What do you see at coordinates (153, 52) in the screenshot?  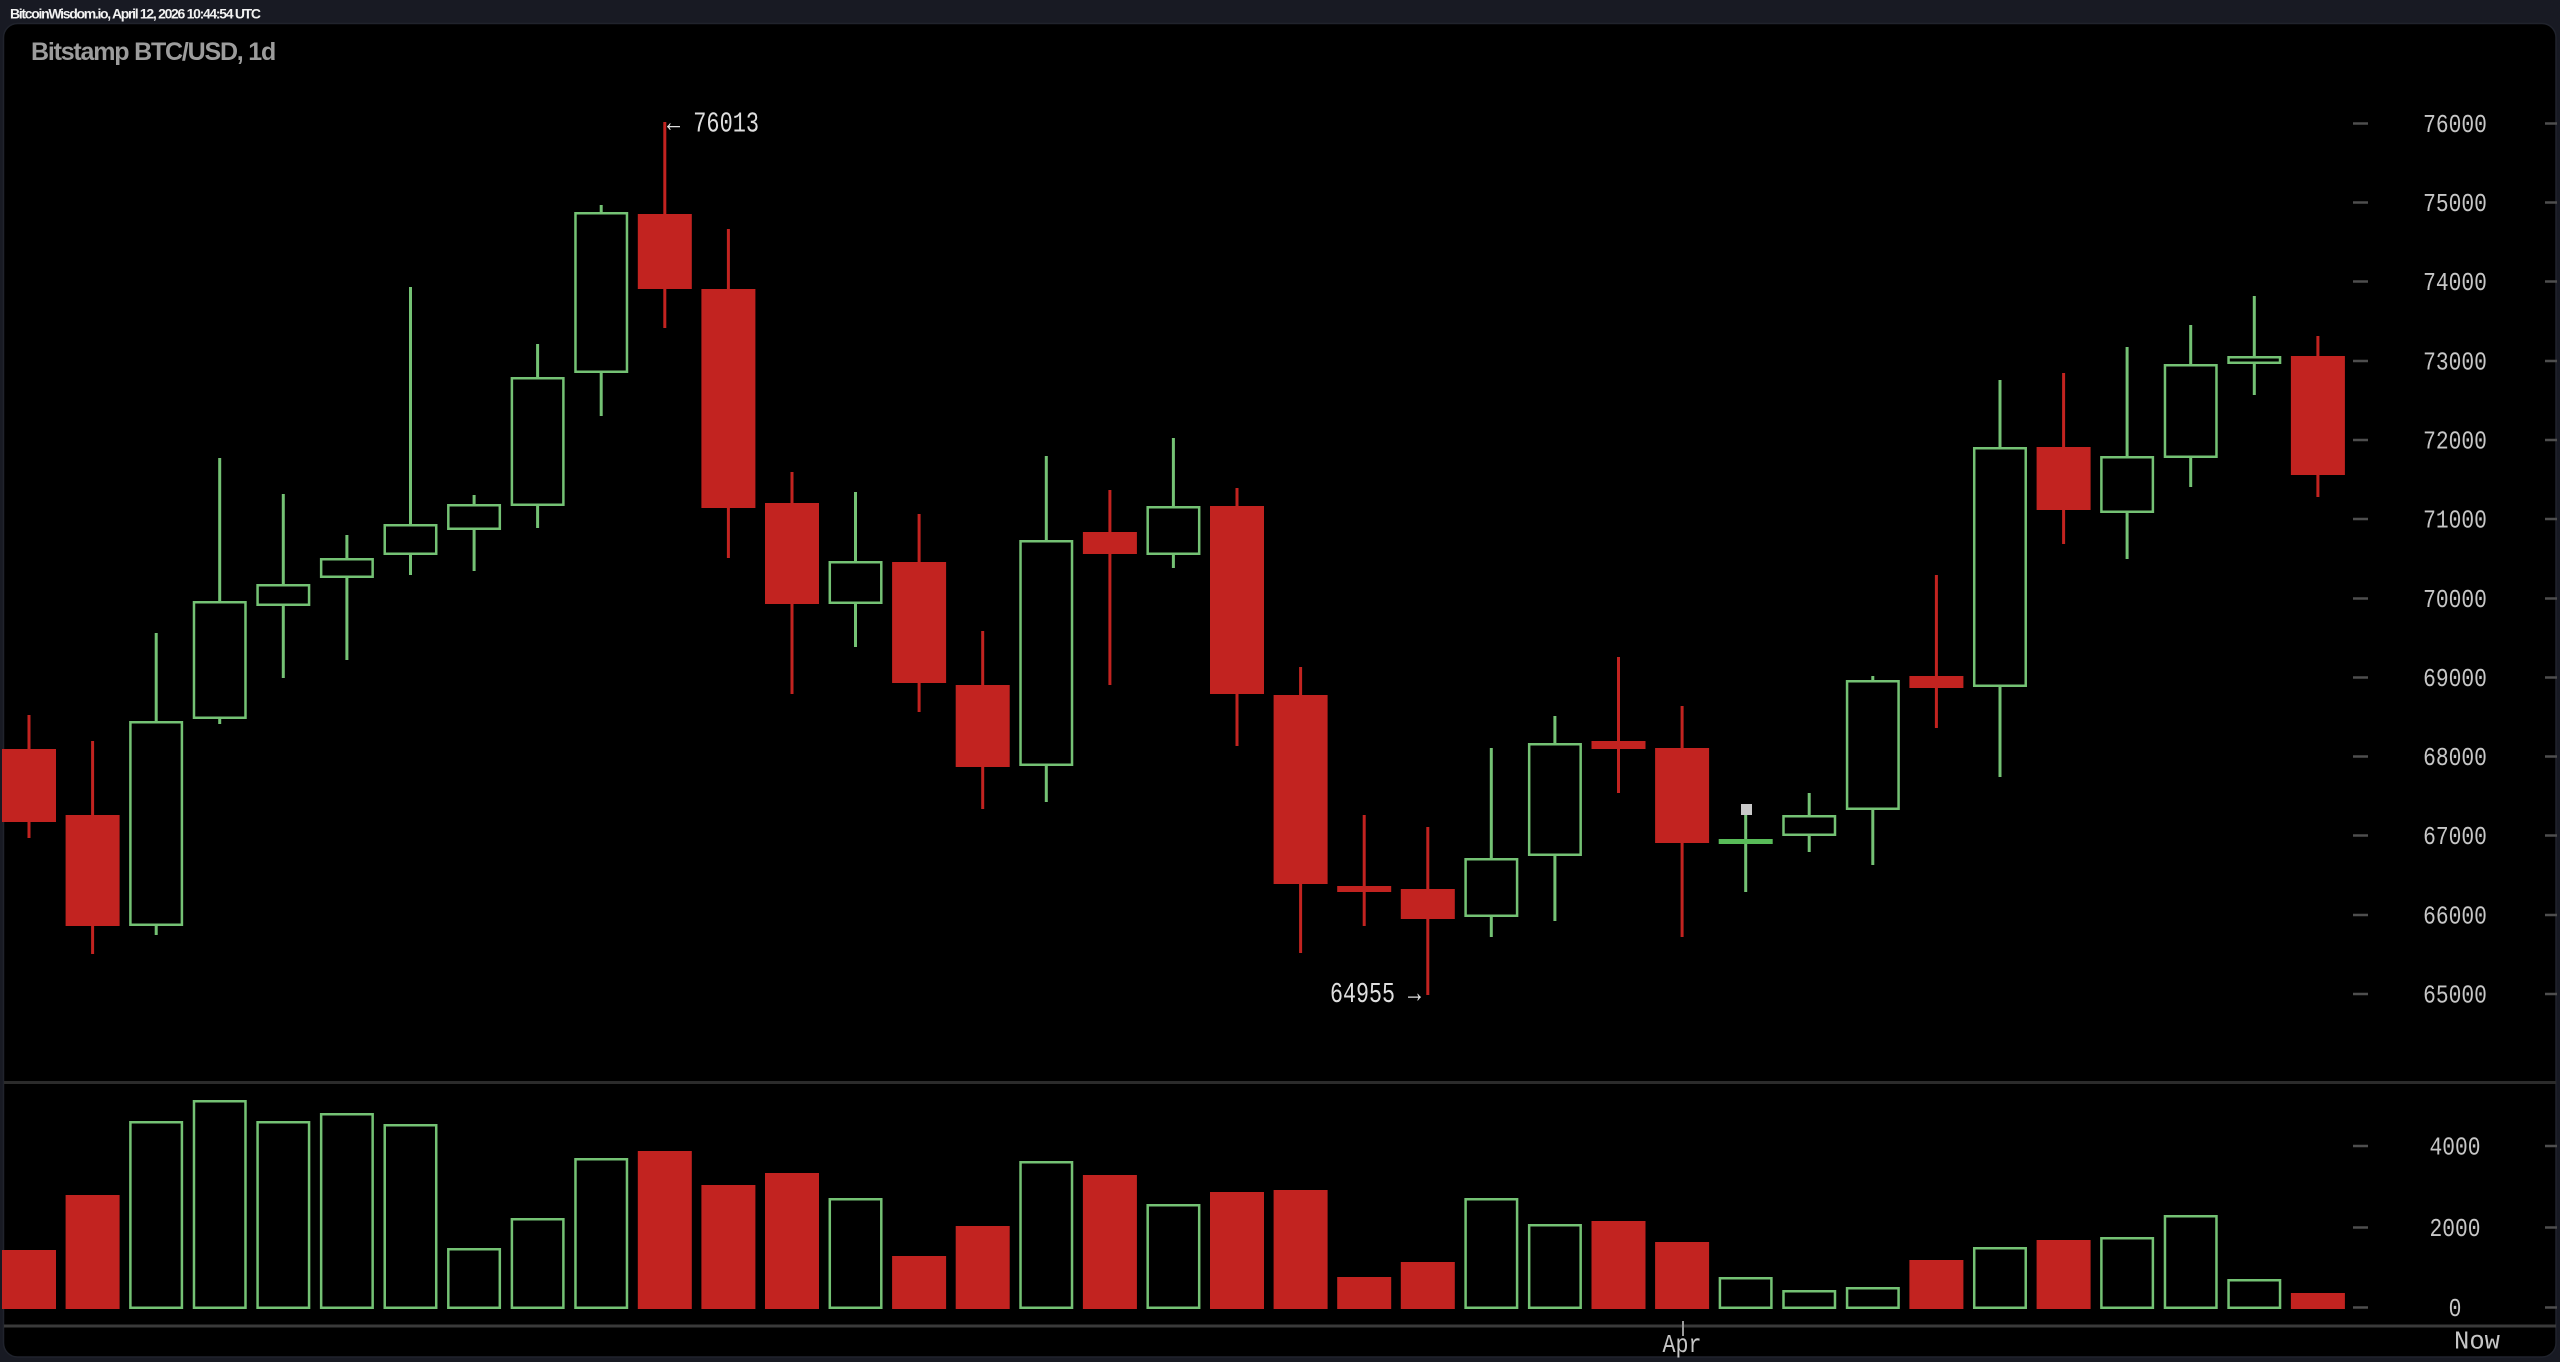 I see `svg-text: Bitstamp BTC/USD, 1d` at bounding box center [153, 52].